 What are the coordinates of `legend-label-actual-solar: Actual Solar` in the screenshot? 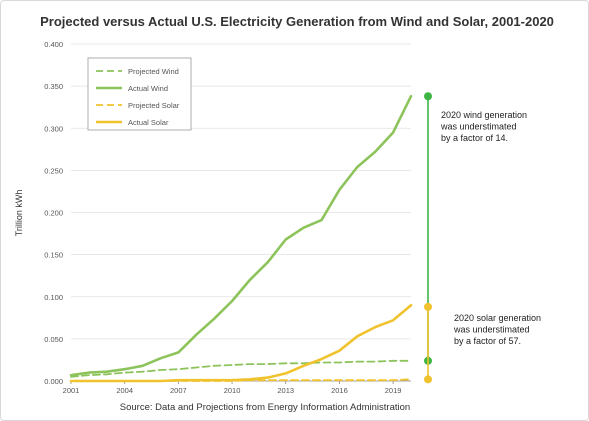 It's located at (148, 122).